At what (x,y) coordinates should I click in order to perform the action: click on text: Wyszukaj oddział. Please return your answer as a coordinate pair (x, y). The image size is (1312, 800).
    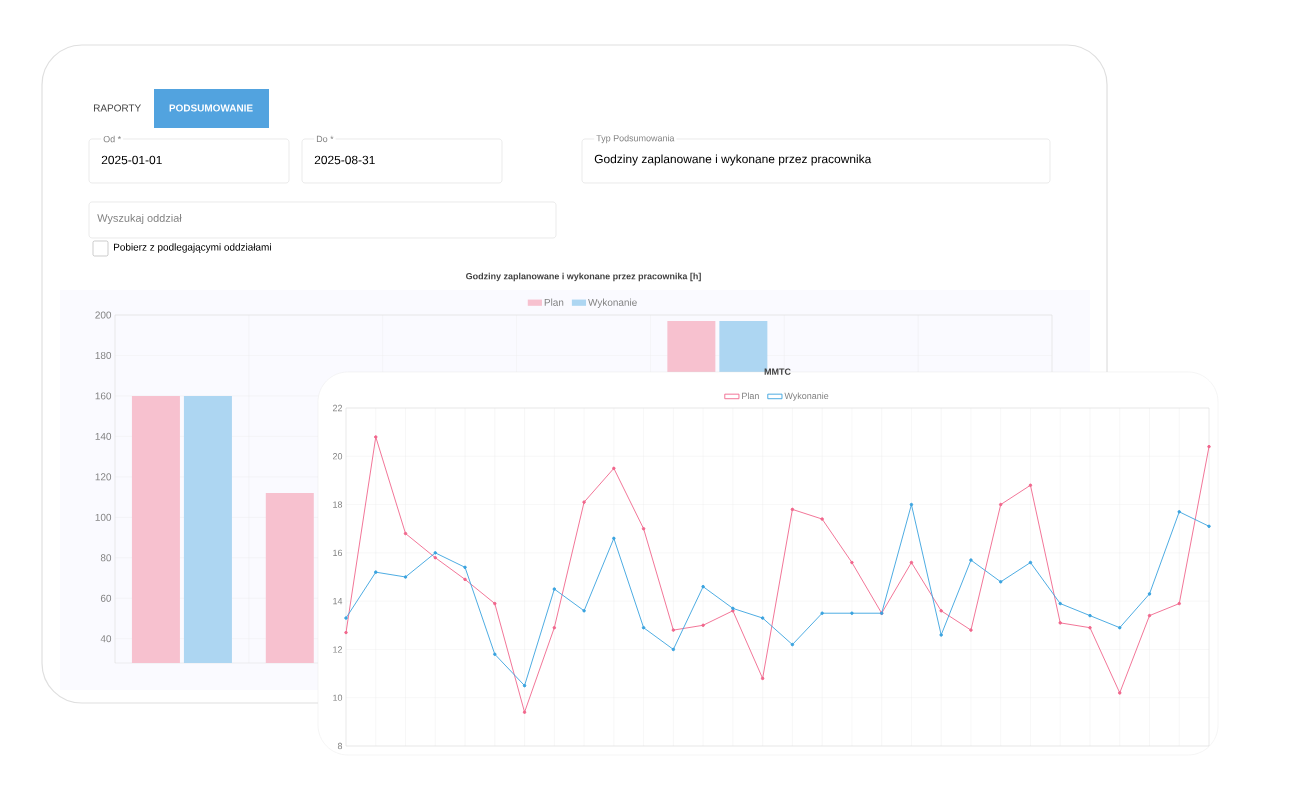
    Looking at the image, I should click on (139, 219).